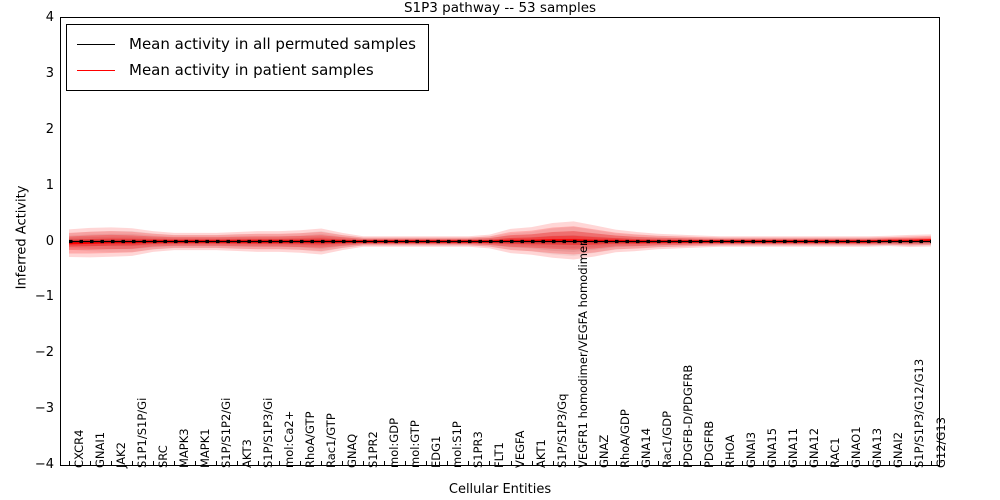  I want to click on x-tick-label: GNAZ, so click(604, 451).